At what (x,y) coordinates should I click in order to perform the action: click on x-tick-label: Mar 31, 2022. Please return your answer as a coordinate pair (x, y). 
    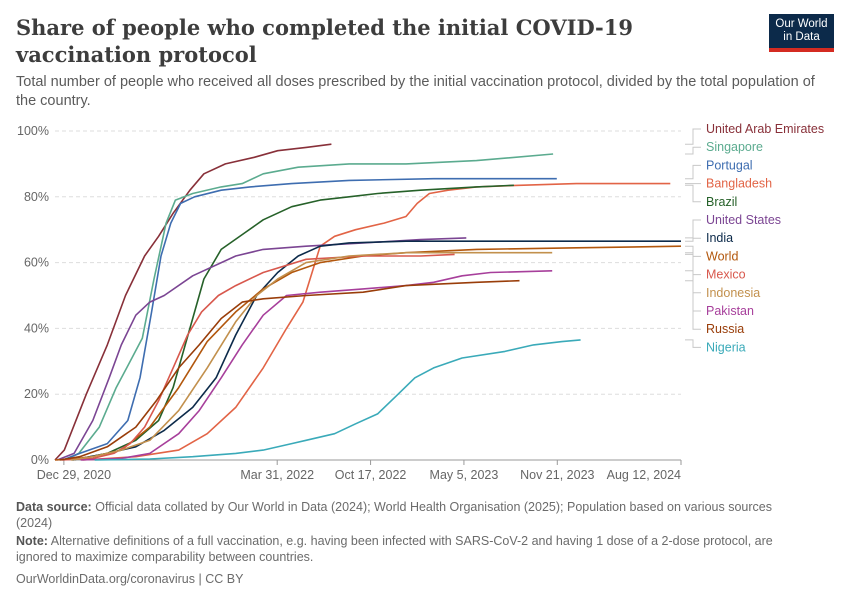
    Looking at the image, I should click on (277, 475).